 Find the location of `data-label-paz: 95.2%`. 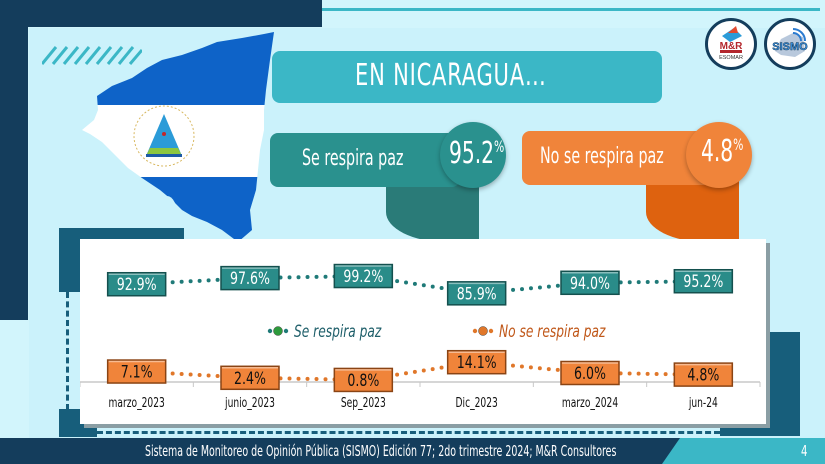

data-label-paz: 95.2% is located at coordinates (703, 281).